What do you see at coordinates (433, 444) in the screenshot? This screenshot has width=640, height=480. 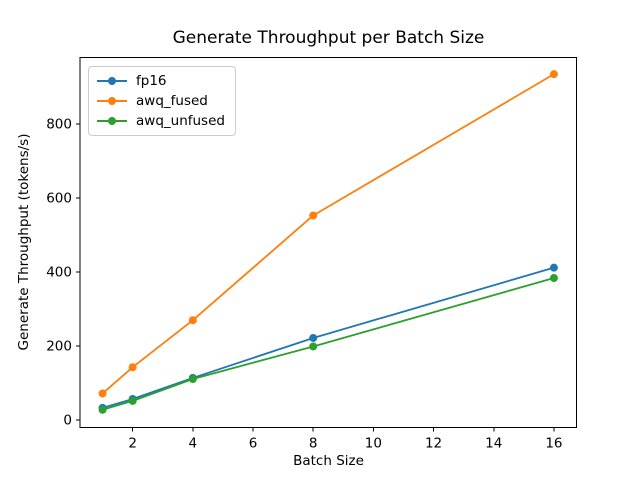 I see `x-tick-label: 12` at bounding box center [433, 444].